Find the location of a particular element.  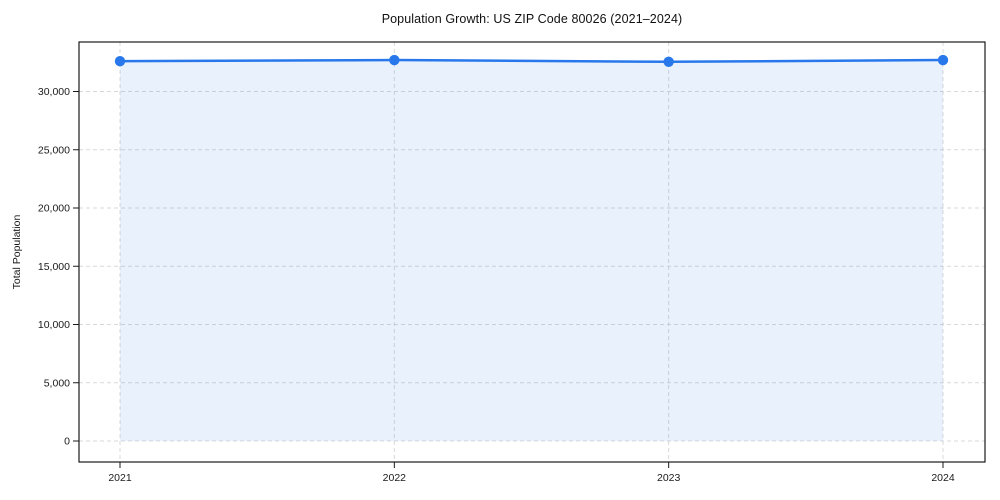

y-tick-label: 20,000 is located at coordinates (54, 209).